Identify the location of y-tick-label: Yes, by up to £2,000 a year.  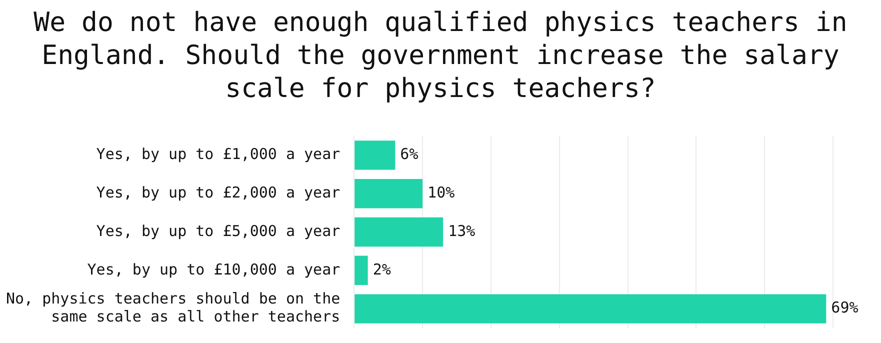
(218, 192).